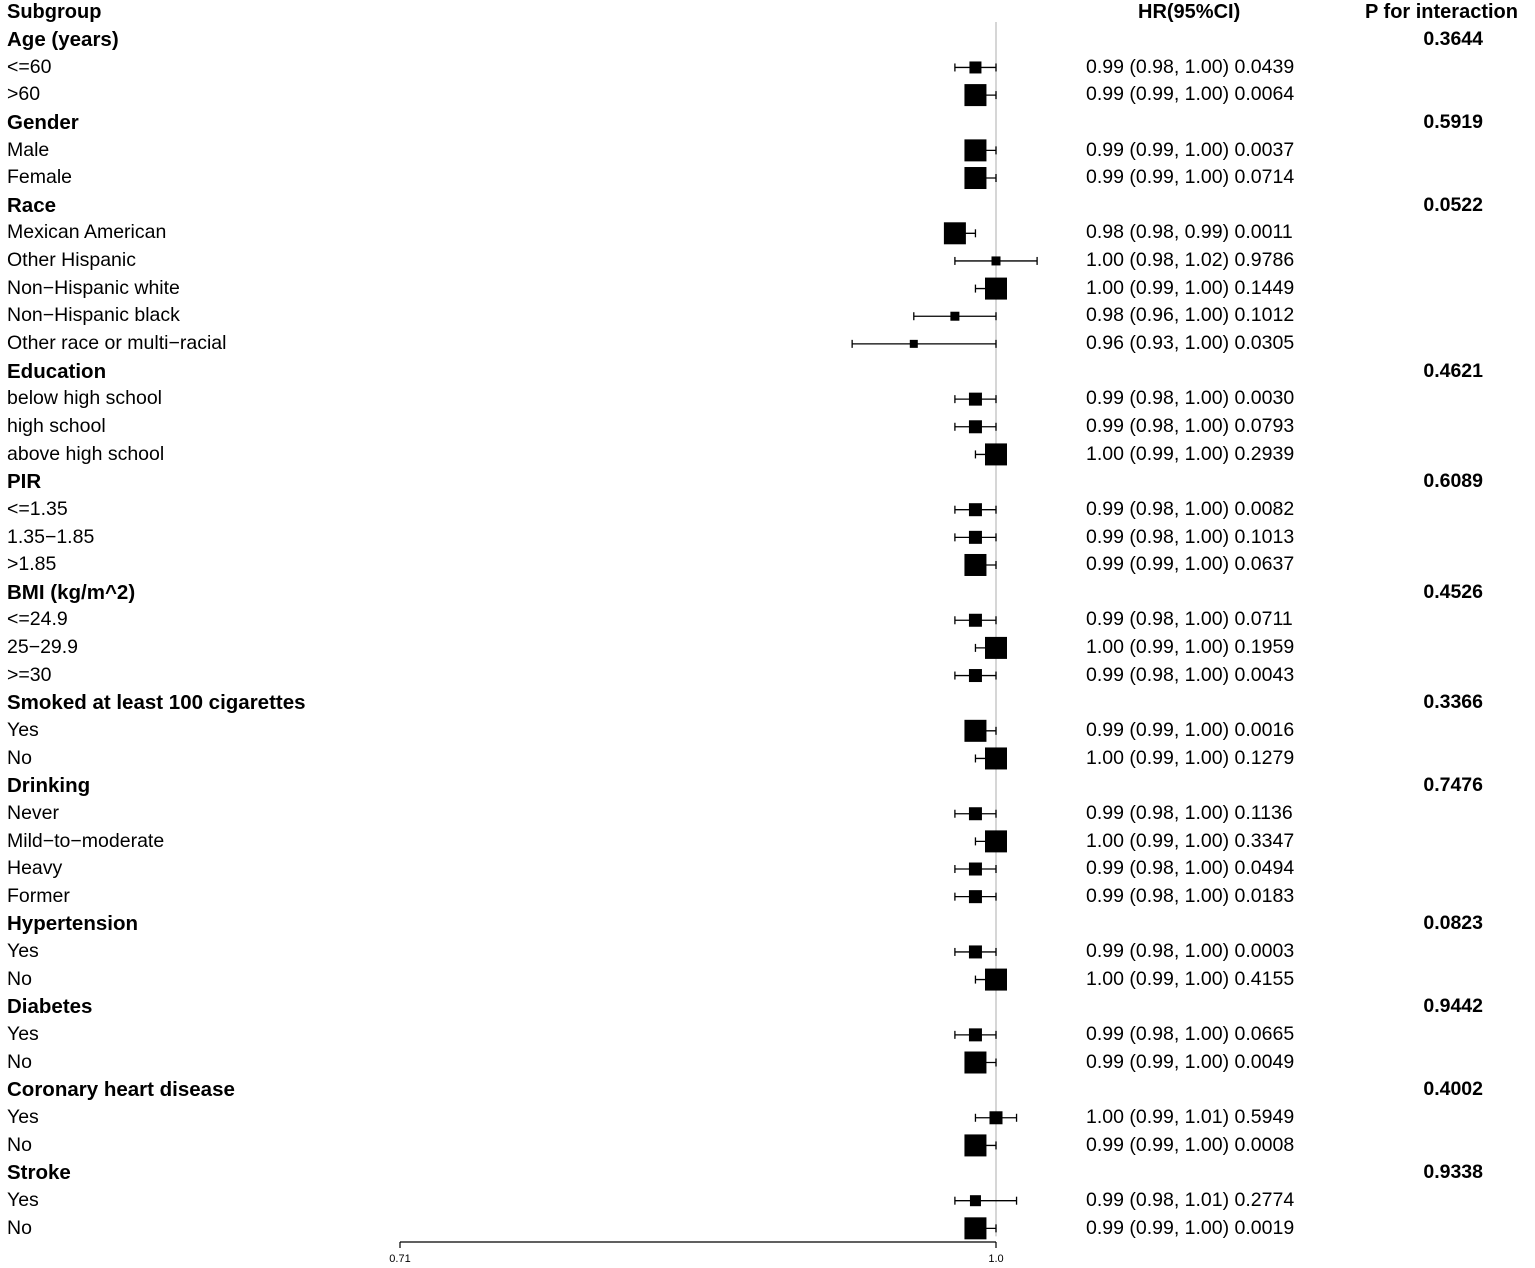  I want to click on subgroup-row: <=24.9 0.99 (0.98, 1.00) 0.0711, so click(767, 619).